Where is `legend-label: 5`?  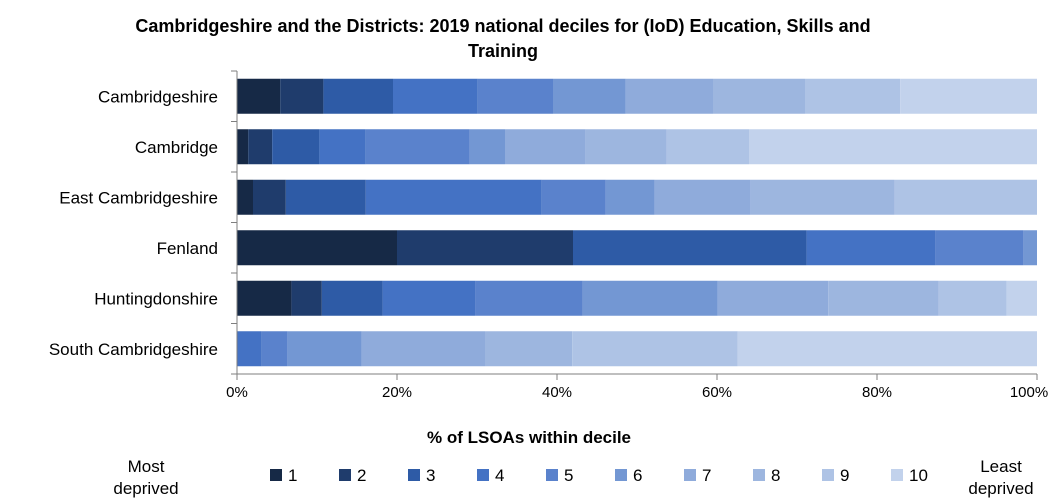
legend-label: 5 is located at coordinates (568, 475).